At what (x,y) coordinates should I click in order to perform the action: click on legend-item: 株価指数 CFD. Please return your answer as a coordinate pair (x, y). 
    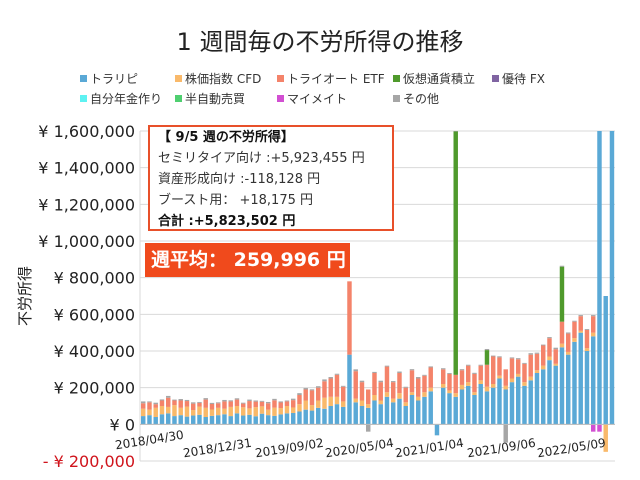
    Looking at the image, I should click on (218, 78).